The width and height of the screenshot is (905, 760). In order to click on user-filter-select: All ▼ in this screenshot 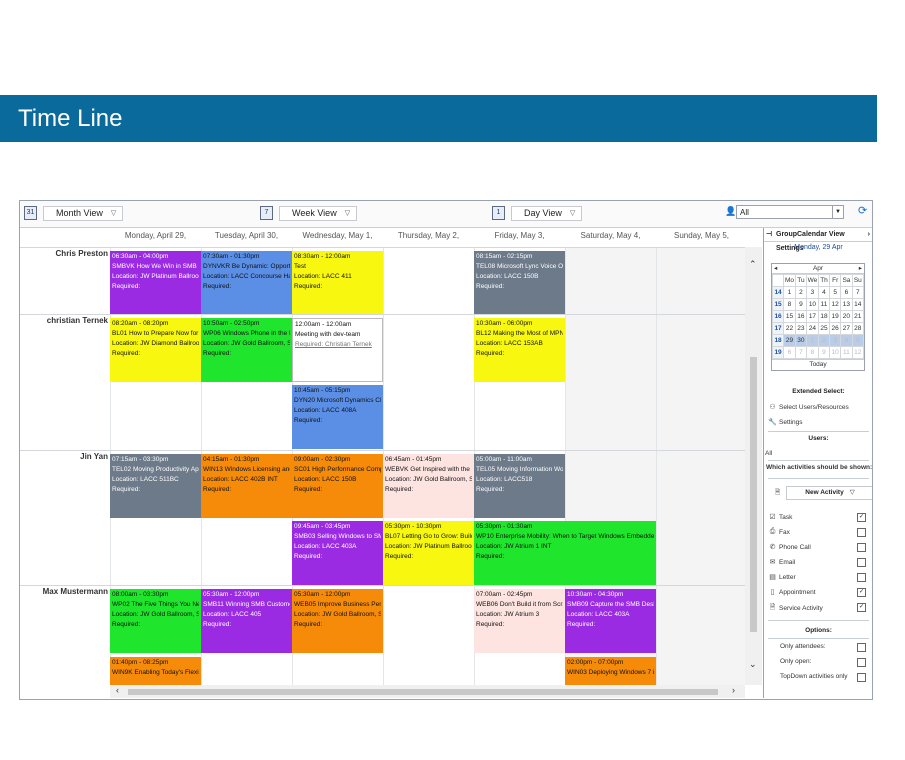, I will do `click(790, 212)`.